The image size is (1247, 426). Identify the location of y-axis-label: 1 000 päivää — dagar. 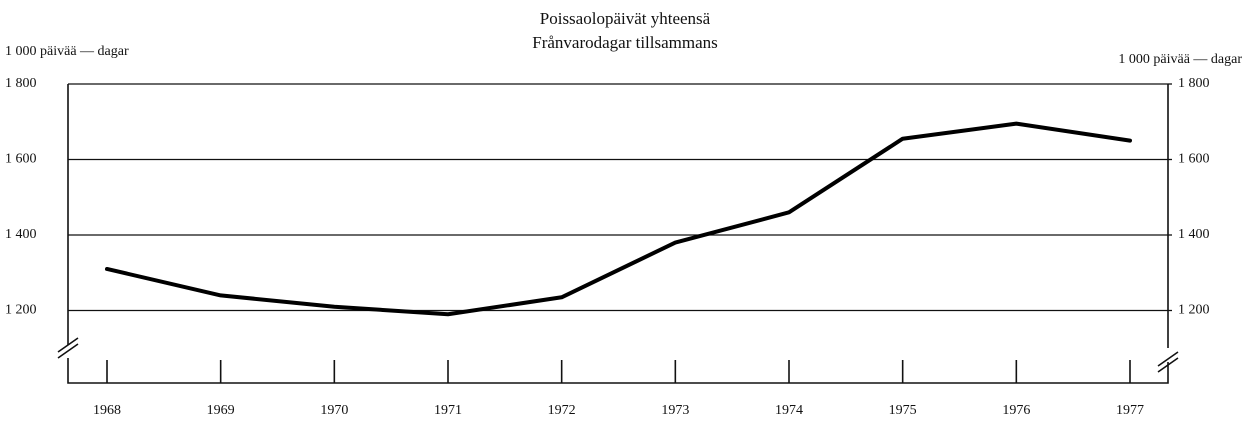
(67, 51).